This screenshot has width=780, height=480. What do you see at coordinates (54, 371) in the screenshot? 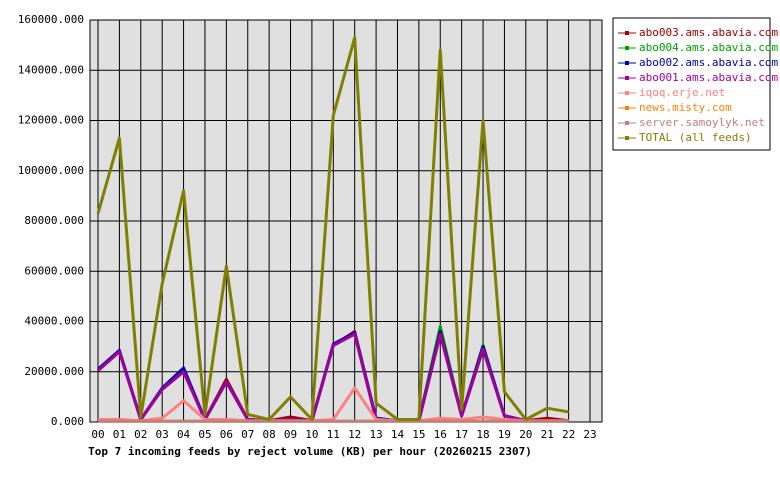
I see `y-tick-label: 20000.000` at bounding box center [54, 371].